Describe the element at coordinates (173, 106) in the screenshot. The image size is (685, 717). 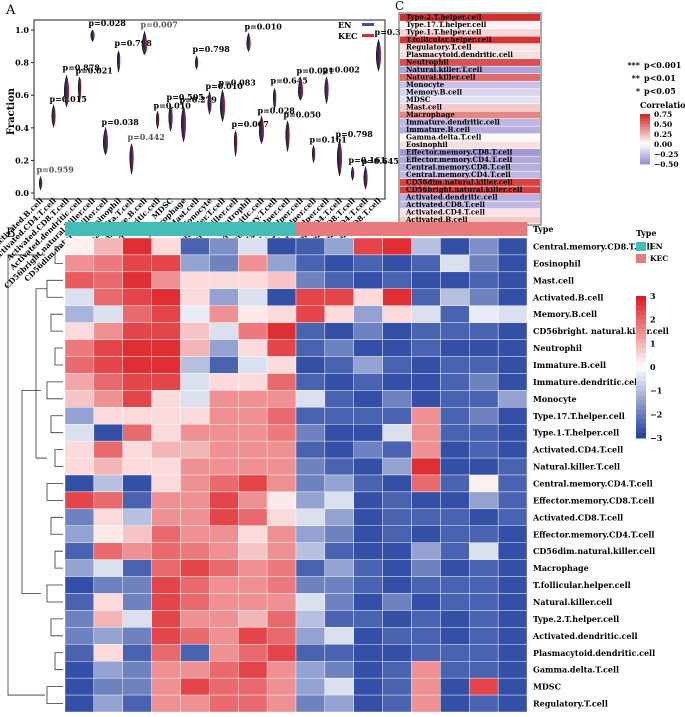
I see `panel-a-pvalue: p=0.010` at that location.